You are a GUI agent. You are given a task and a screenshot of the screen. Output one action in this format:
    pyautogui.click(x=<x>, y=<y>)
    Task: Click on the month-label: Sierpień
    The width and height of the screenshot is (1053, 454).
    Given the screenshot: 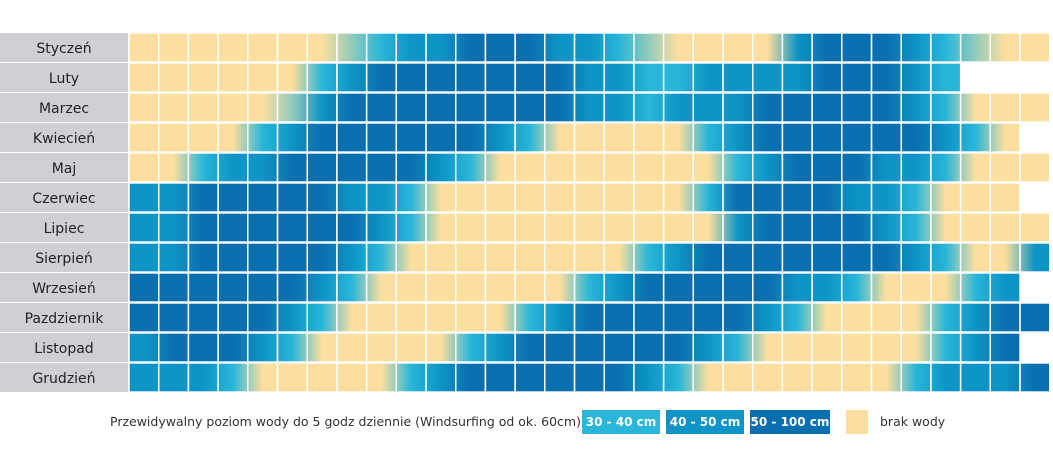 What is the action you would take?
    pyautogui.click(x=63, y=259)
    